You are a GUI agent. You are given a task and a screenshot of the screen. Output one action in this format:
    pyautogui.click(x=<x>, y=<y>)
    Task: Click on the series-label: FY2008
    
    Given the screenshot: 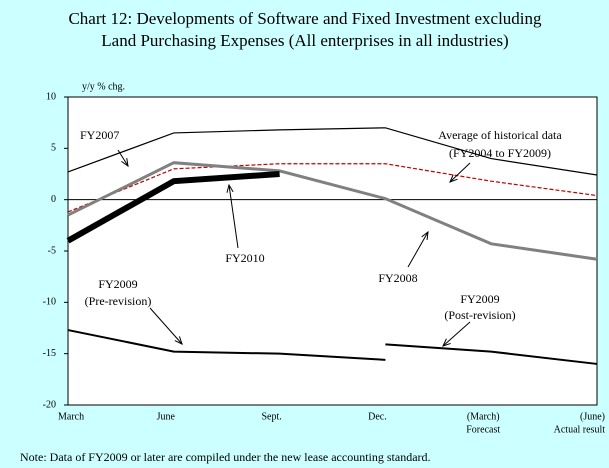 What is the action you would take?
    pyautogui.click(x=397, y=278)
    